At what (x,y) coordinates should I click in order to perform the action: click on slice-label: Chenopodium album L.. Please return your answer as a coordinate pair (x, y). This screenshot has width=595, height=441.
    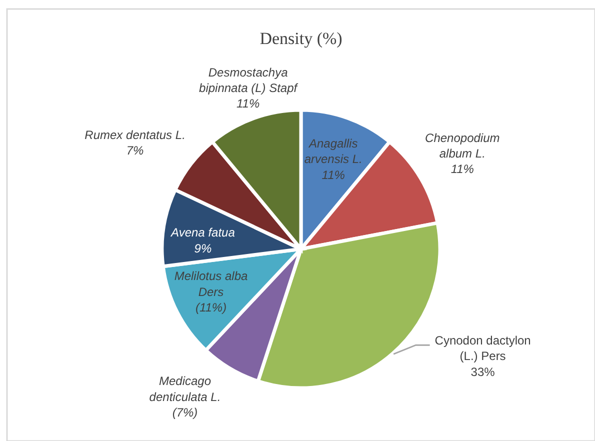
    Looking at the image, I should click on (462, 145).